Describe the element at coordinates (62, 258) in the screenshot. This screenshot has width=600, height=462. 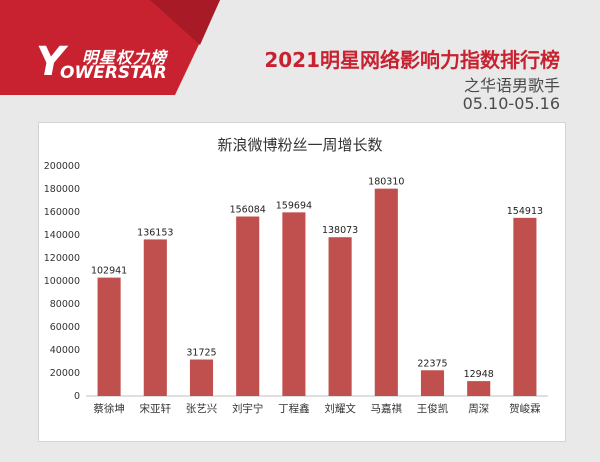
I see `y-tick-label: 120000` at that location.